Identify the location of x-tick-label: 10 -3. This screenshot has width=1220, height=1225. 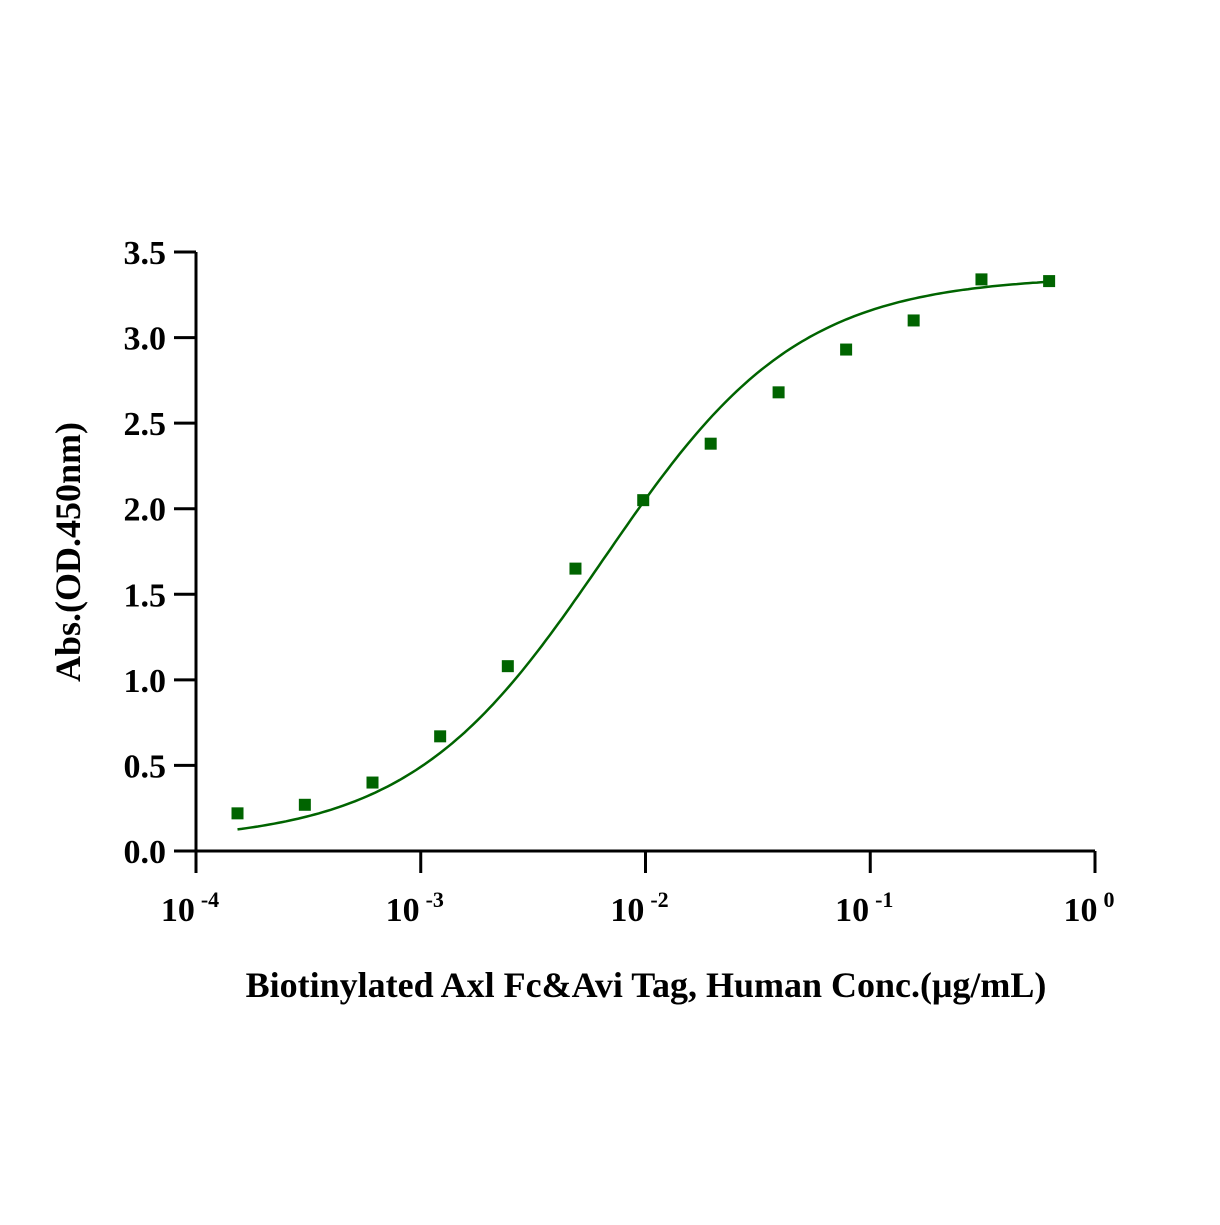
(415, 908).